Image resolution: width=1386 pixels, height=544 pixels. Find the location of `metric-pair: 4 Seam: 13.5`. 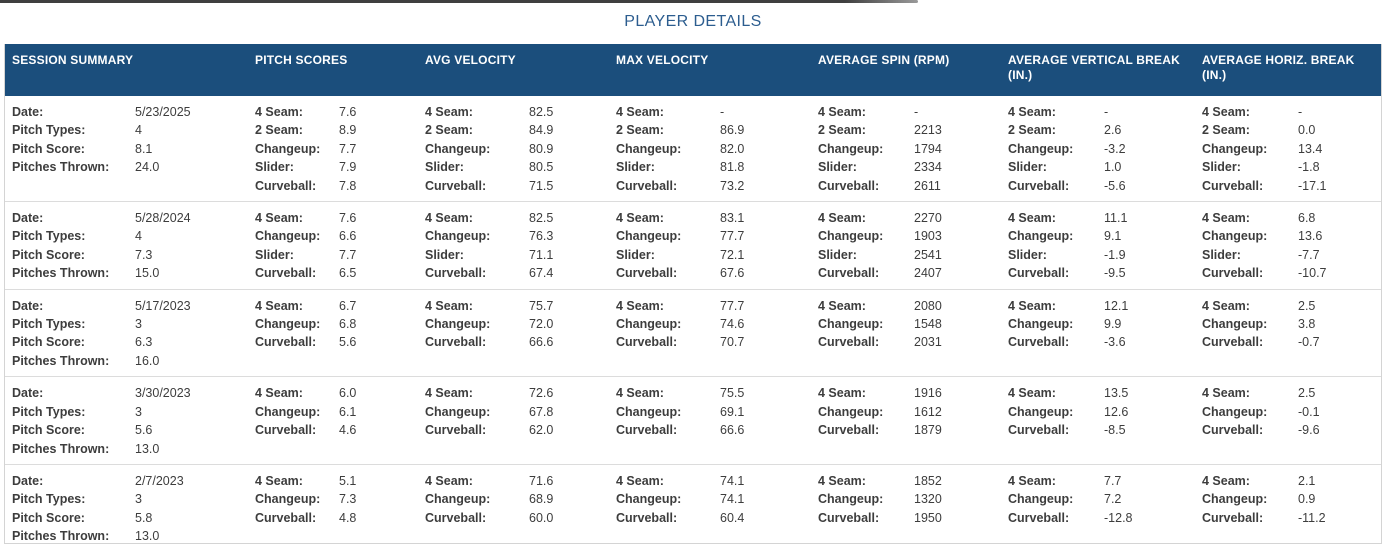

metric-pair: 4 Seam: 13.5 is located at coordinates (1099, 393).